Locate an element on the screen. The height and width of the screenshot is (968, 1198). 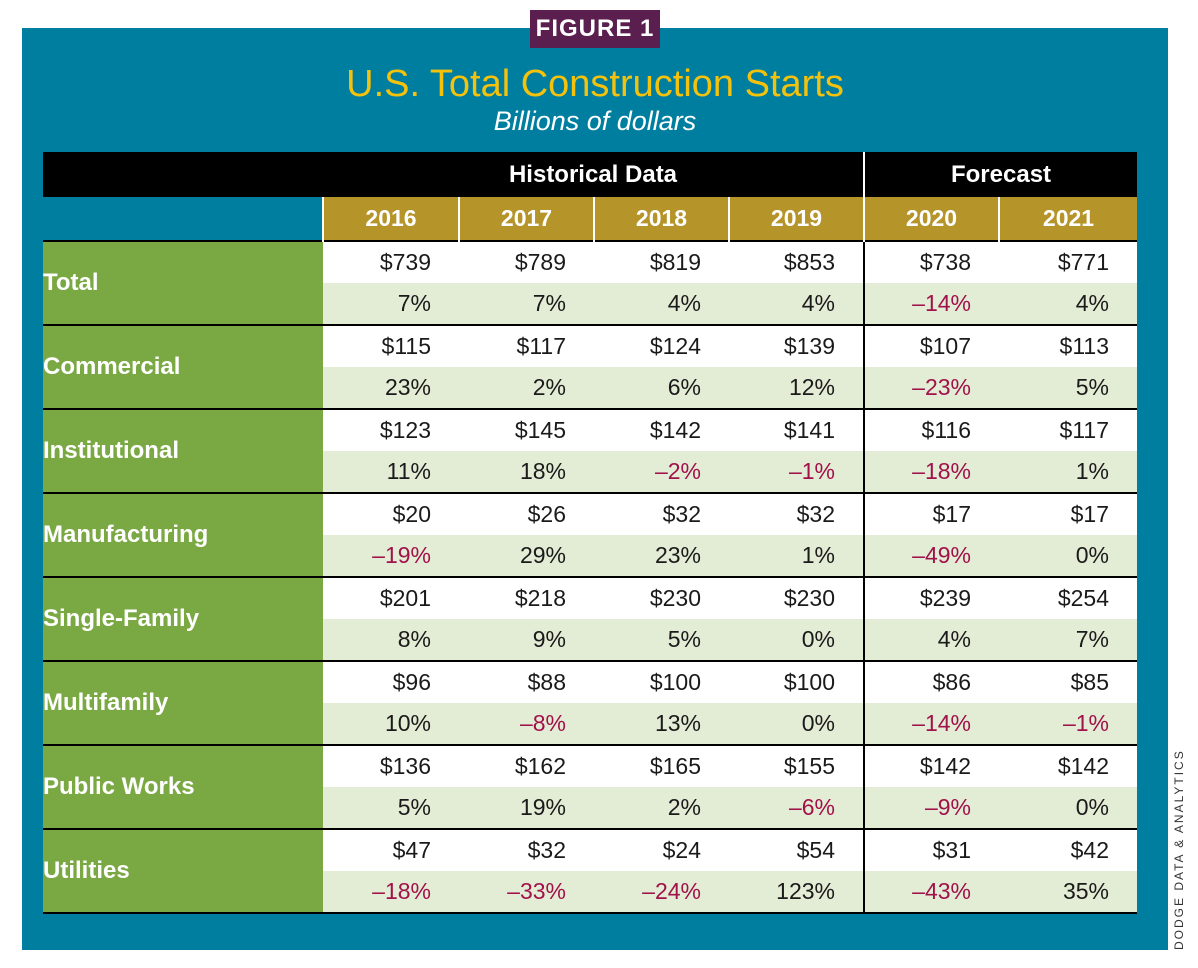
table-row: Multifamily $96 $88 $100 $100 $86 $85 is located at coordinates (590, 702).